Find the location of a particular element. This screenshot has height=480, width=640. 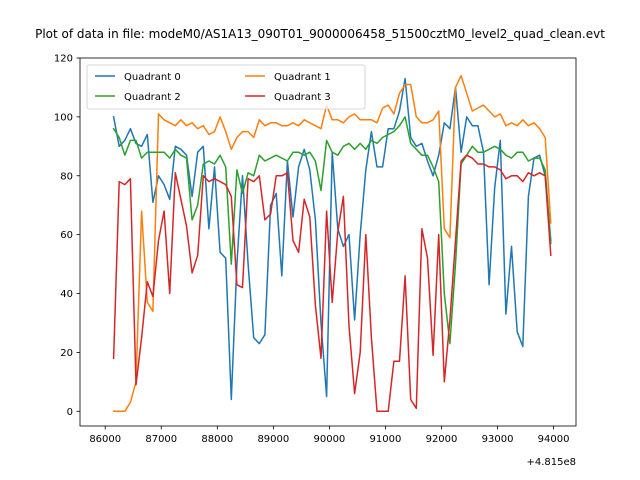

y-tick-label: 40 is located at coordinates (66, 294).